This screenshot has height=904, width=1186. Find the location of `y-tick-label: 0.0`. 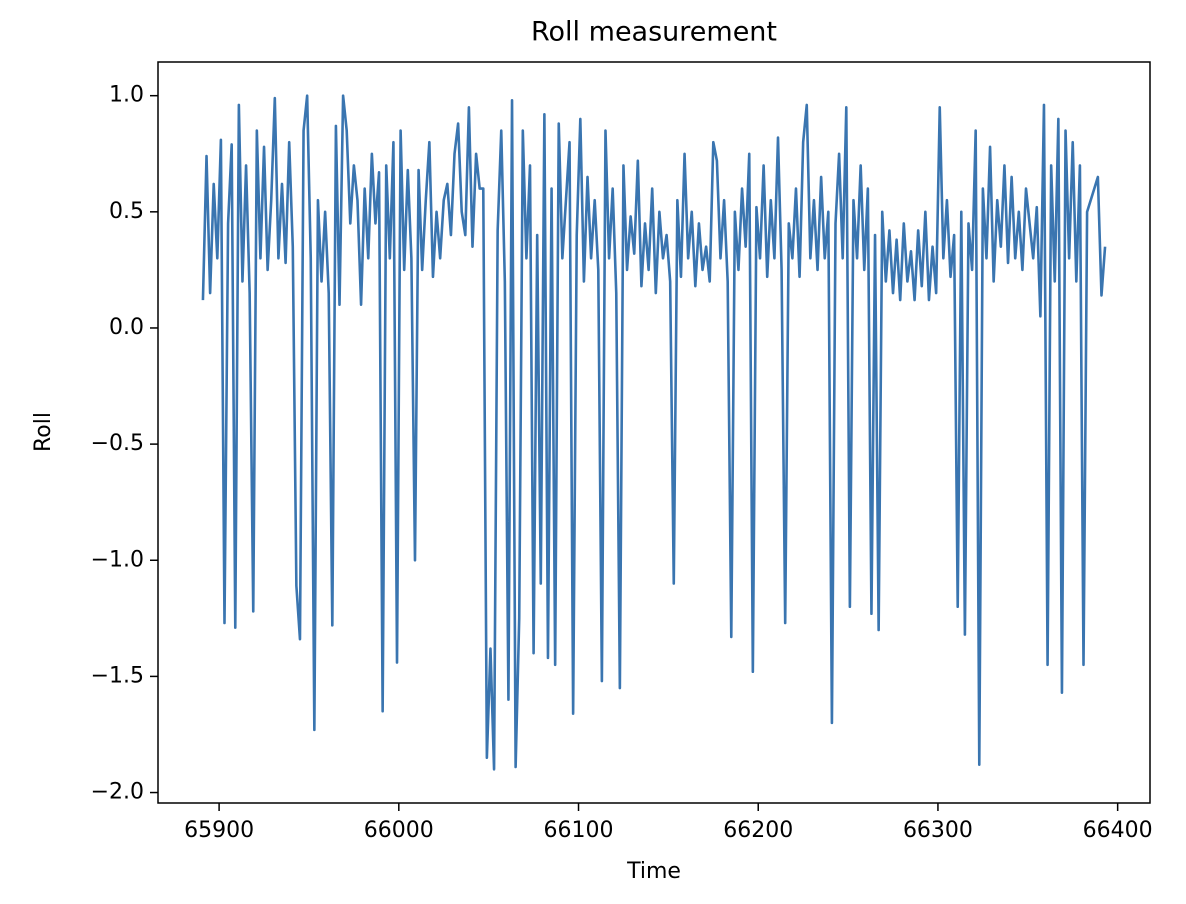

y-tick-label: 0.0 is located at coordinates (126, 327).